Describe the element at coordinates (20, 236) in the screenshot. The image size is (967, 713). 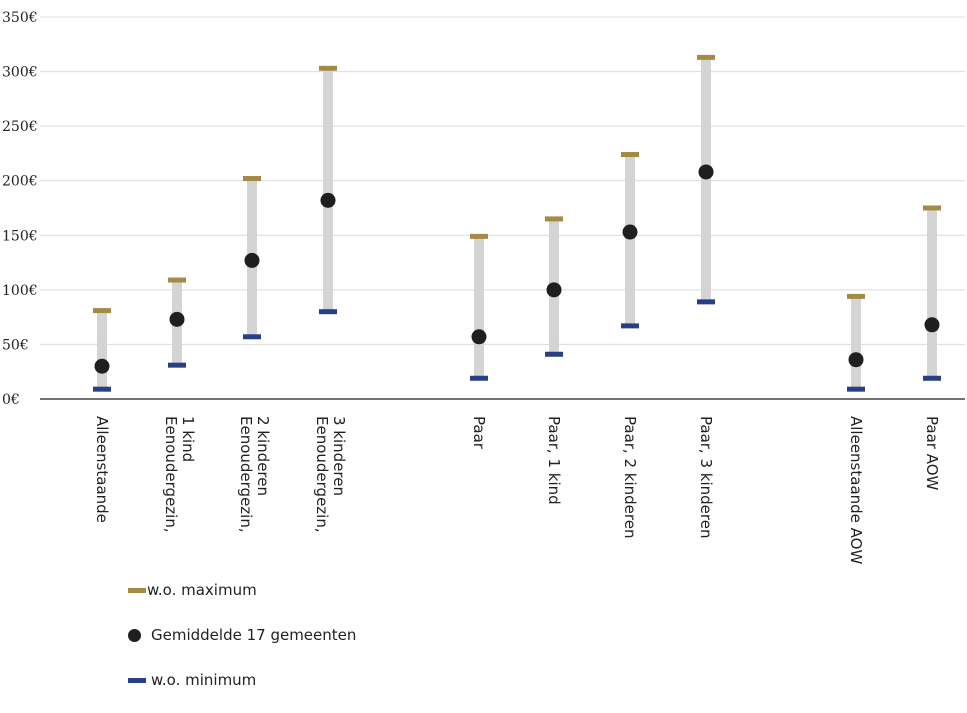
I see `y-tick-label-150: 150€` at that location.